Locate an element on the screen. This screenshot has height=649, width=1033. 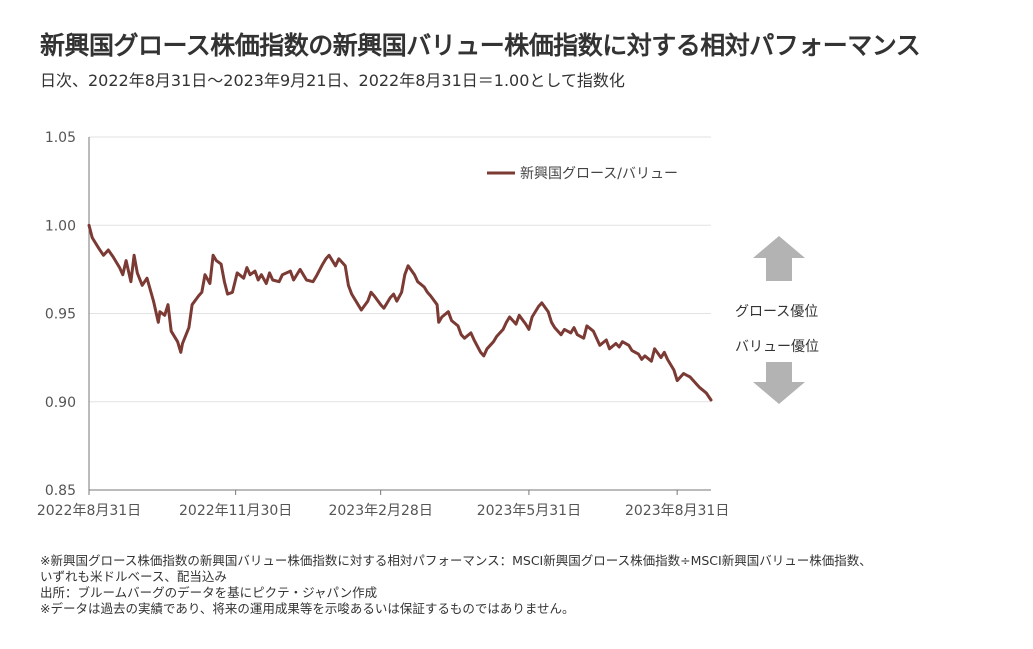
footnote-line: いずれも米ドルベース、配当込み is located at coordinates (133, 576).